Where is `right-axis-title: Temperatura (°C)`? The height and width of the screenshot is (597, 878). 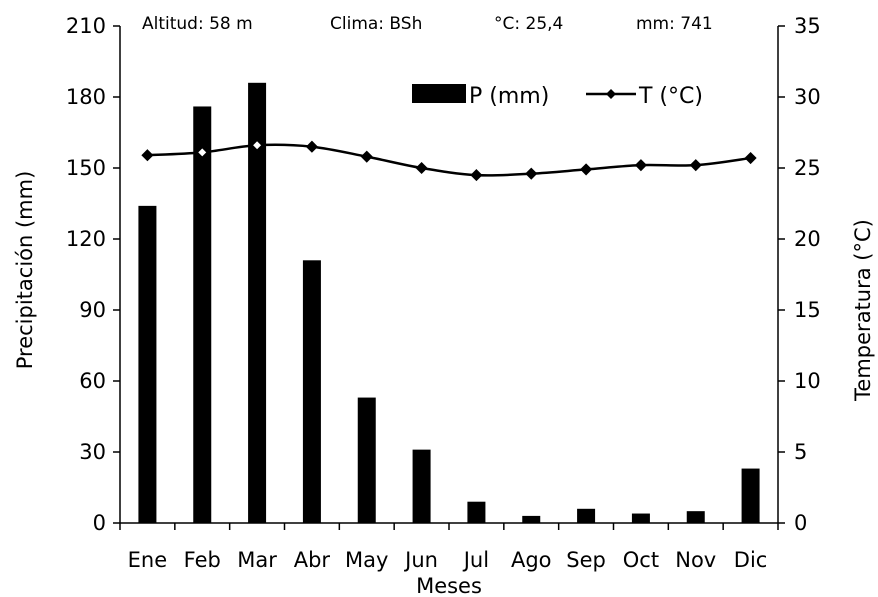
right-axis-title: Temperatura (°C) is located at coordinates (863, 310).